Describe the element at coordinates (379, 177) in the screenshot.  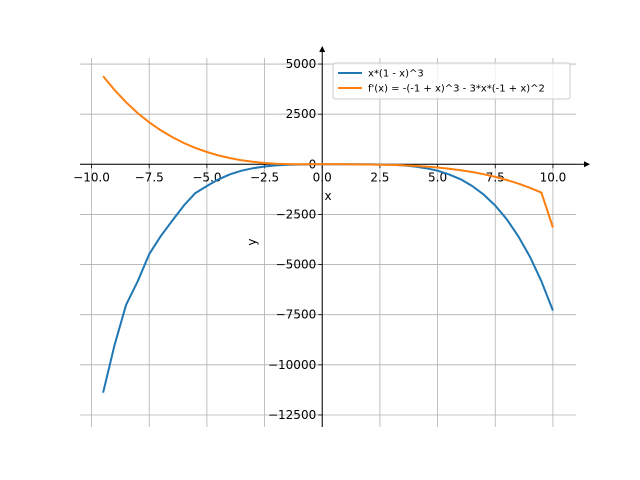
I see `x-tick-label: 2.5` at that location.